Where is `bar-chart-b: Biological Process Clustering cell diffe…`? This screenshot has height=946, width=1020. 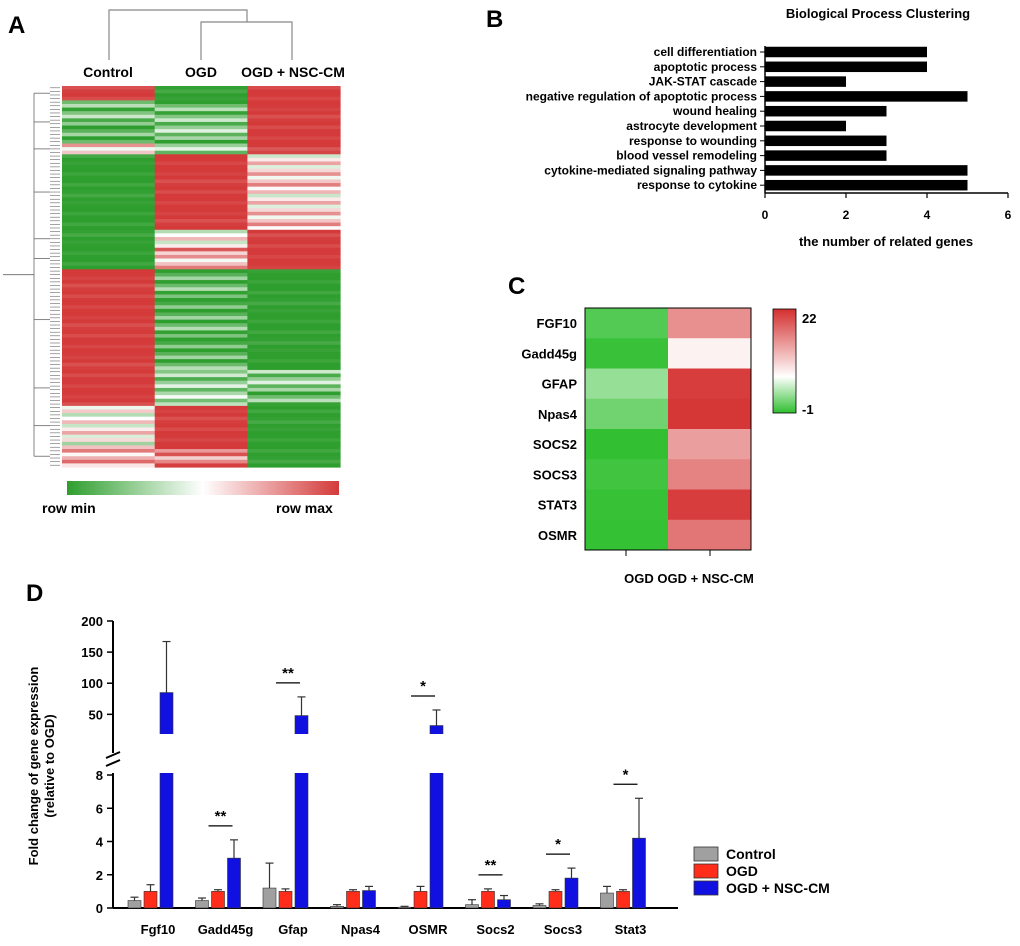
bar-chart-b: Biological Process Clustering cell diffe… is located at coordinates (769, 127).